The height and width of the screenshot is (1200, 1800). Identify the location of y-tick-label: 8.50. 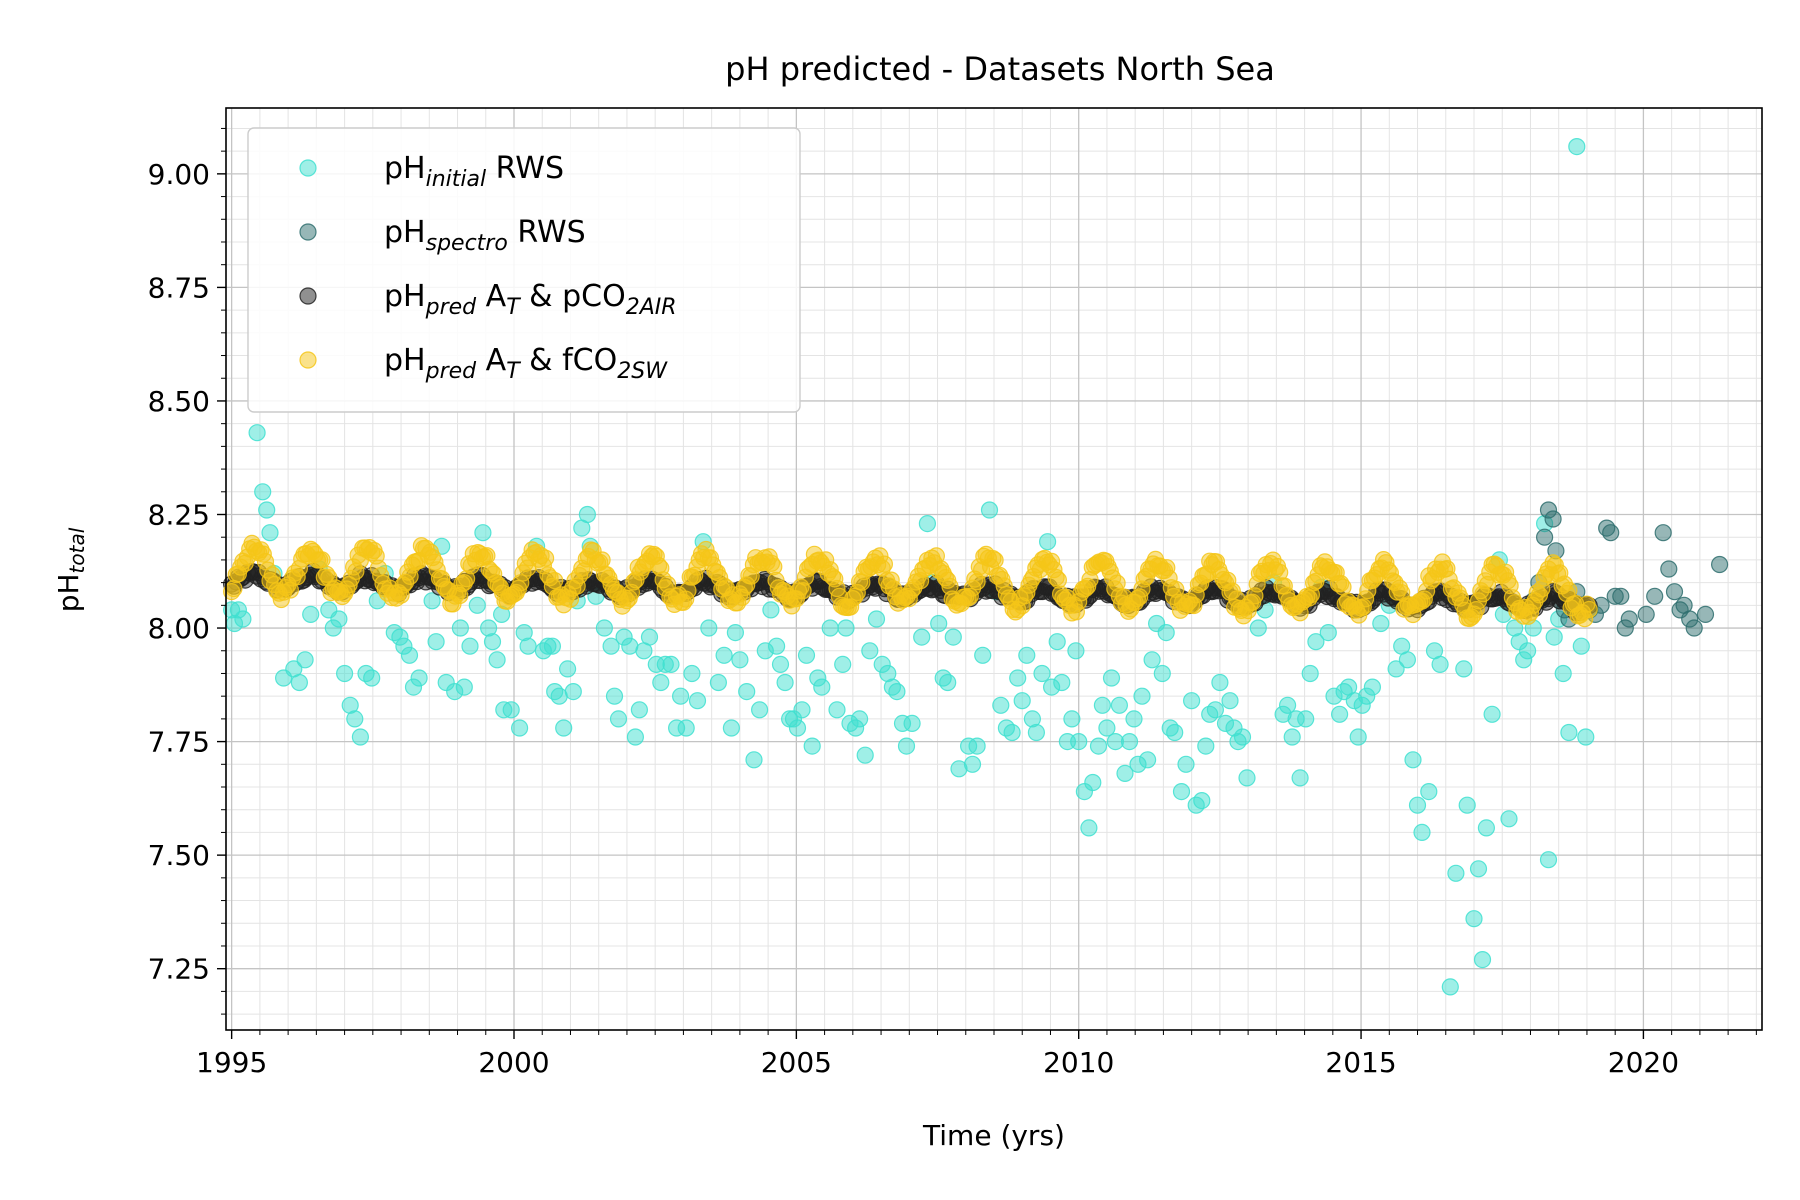
(179, 401).